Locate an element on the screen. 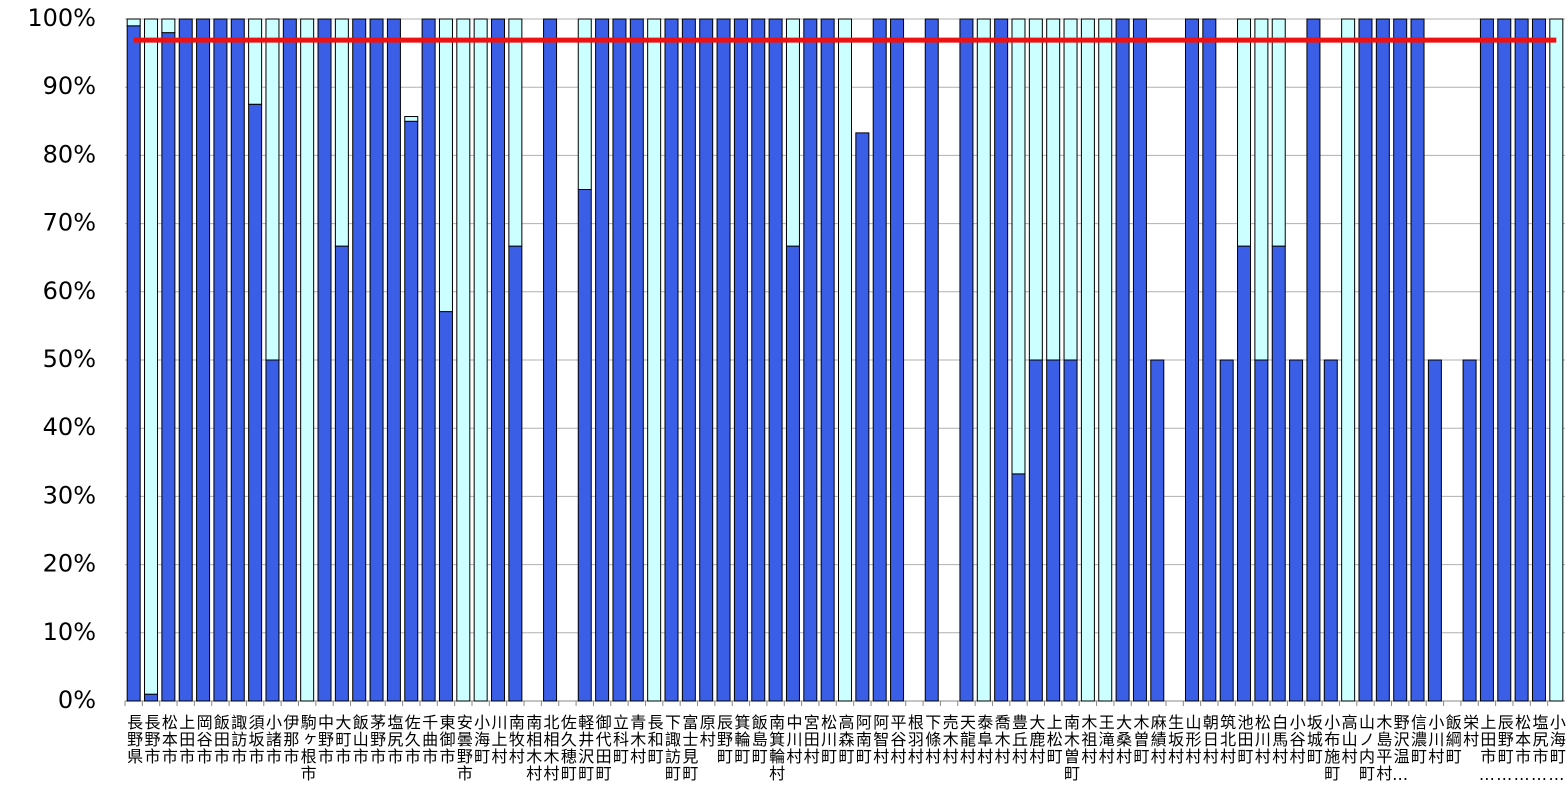  x-tick-label: 須坂市 is located at coordinates (255, 739).